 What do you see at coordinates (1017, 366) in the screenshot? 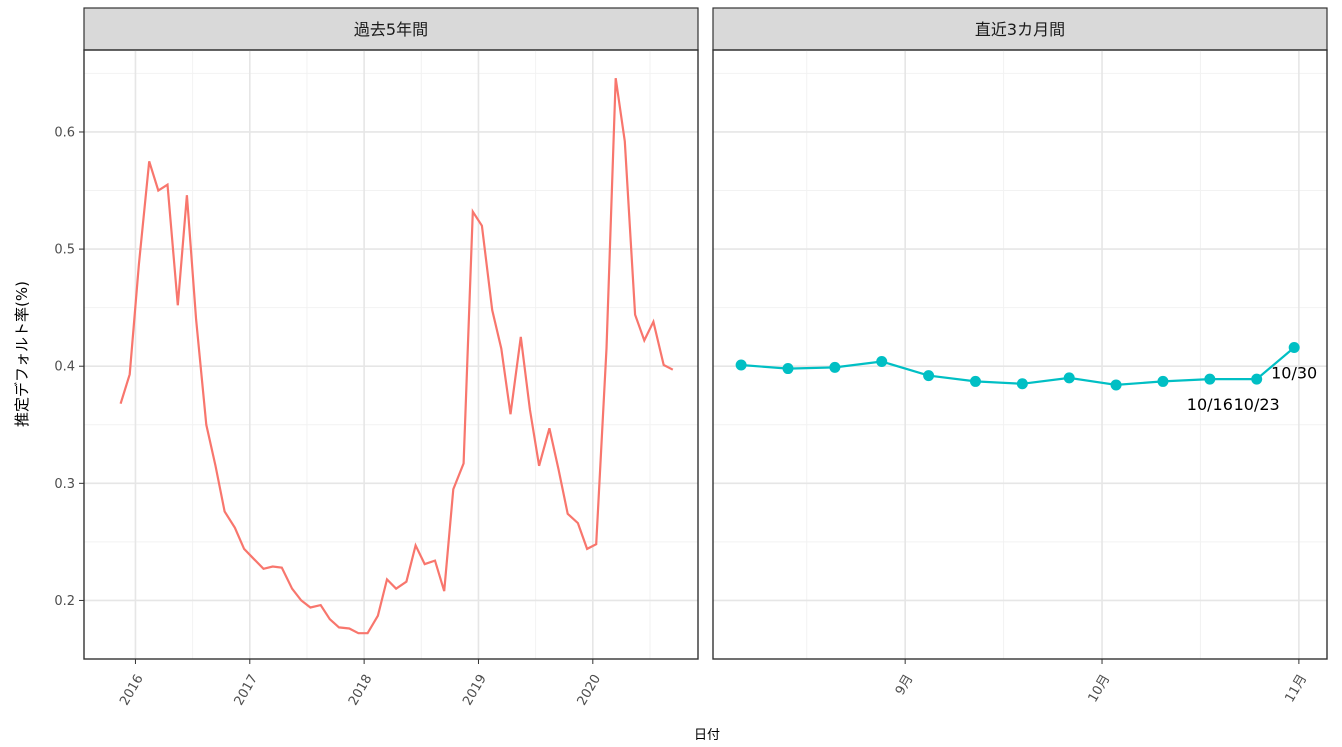
I see `series-points` at bounding box center [1017, 366].